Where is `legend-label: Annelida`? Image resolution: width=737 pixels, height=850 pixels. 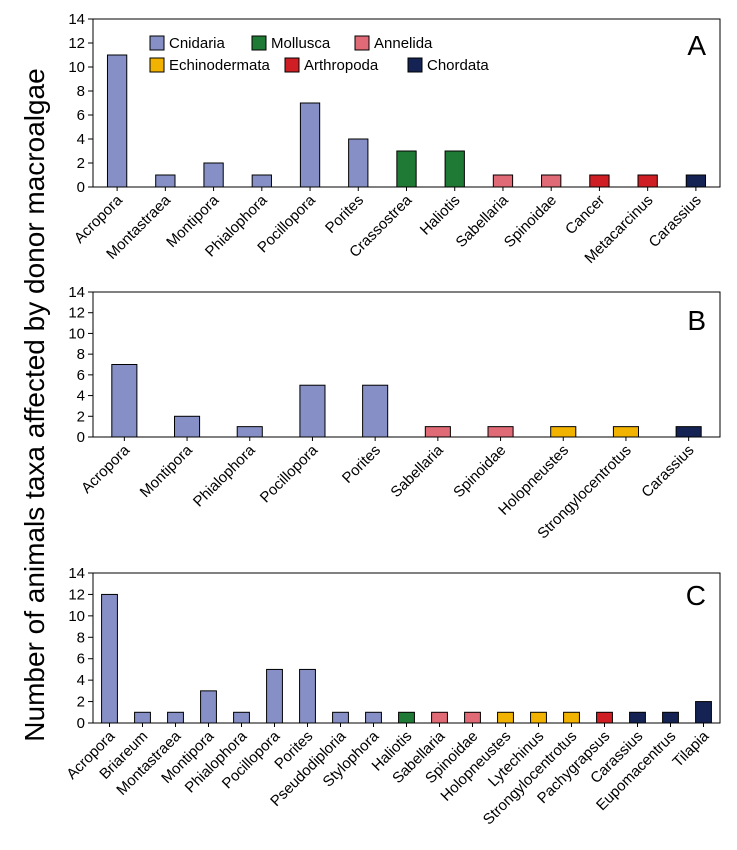
legend-label: Annelida is located at coordinates (403, 43).